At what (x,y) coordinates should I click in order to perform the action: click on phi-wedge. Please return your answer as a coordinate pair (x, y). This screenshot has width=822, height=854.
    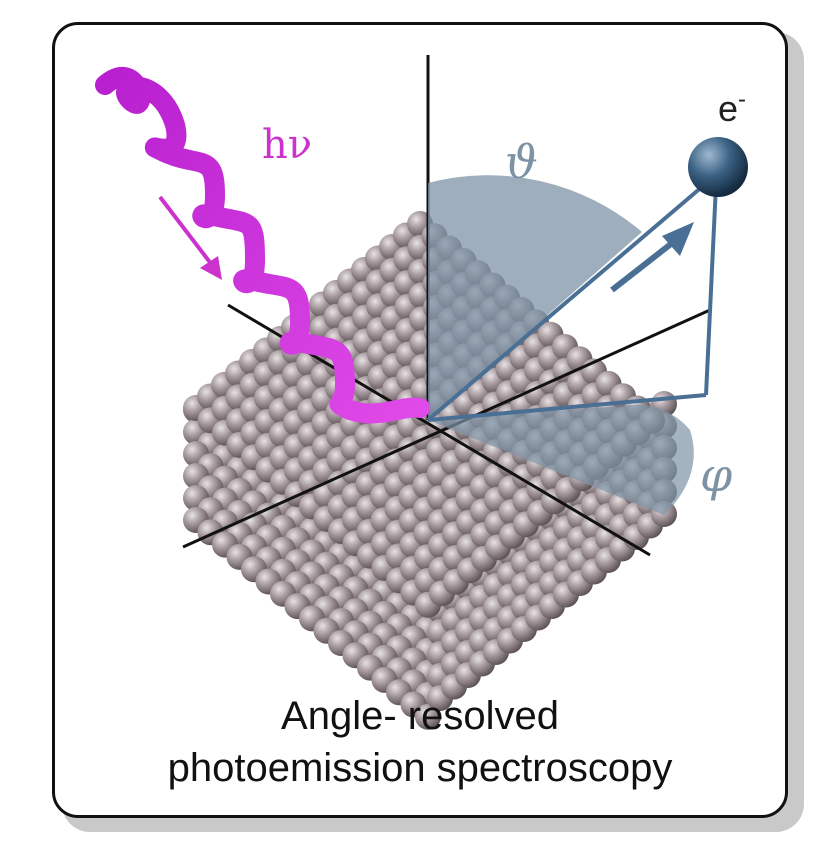
    Looking at the image, I should click on (561, 459).